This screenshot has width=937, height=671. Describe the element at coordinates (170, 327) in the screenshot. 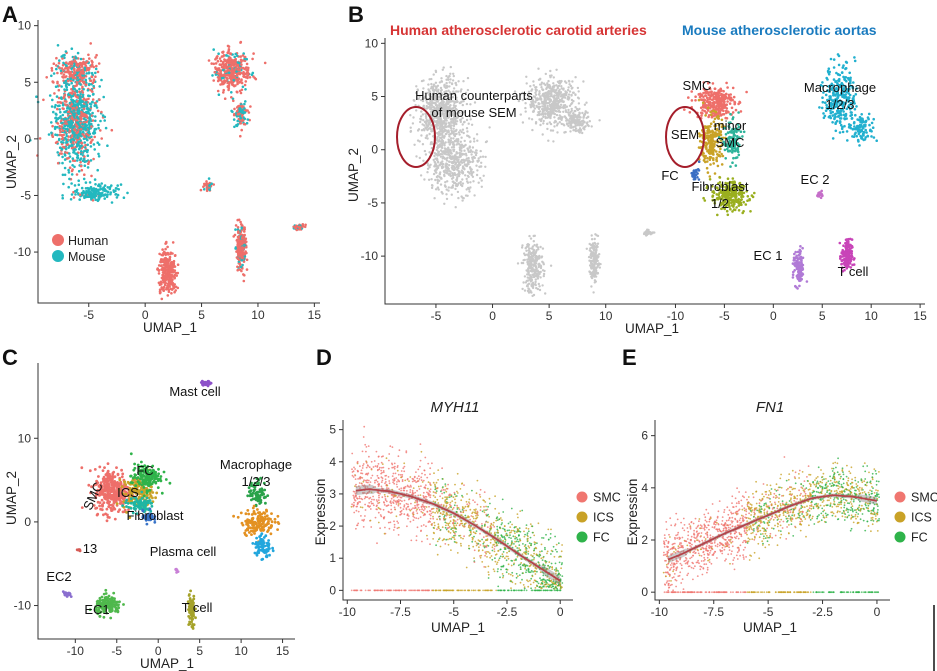

I see `panel-a-x-label: UMAP_1` at that location.